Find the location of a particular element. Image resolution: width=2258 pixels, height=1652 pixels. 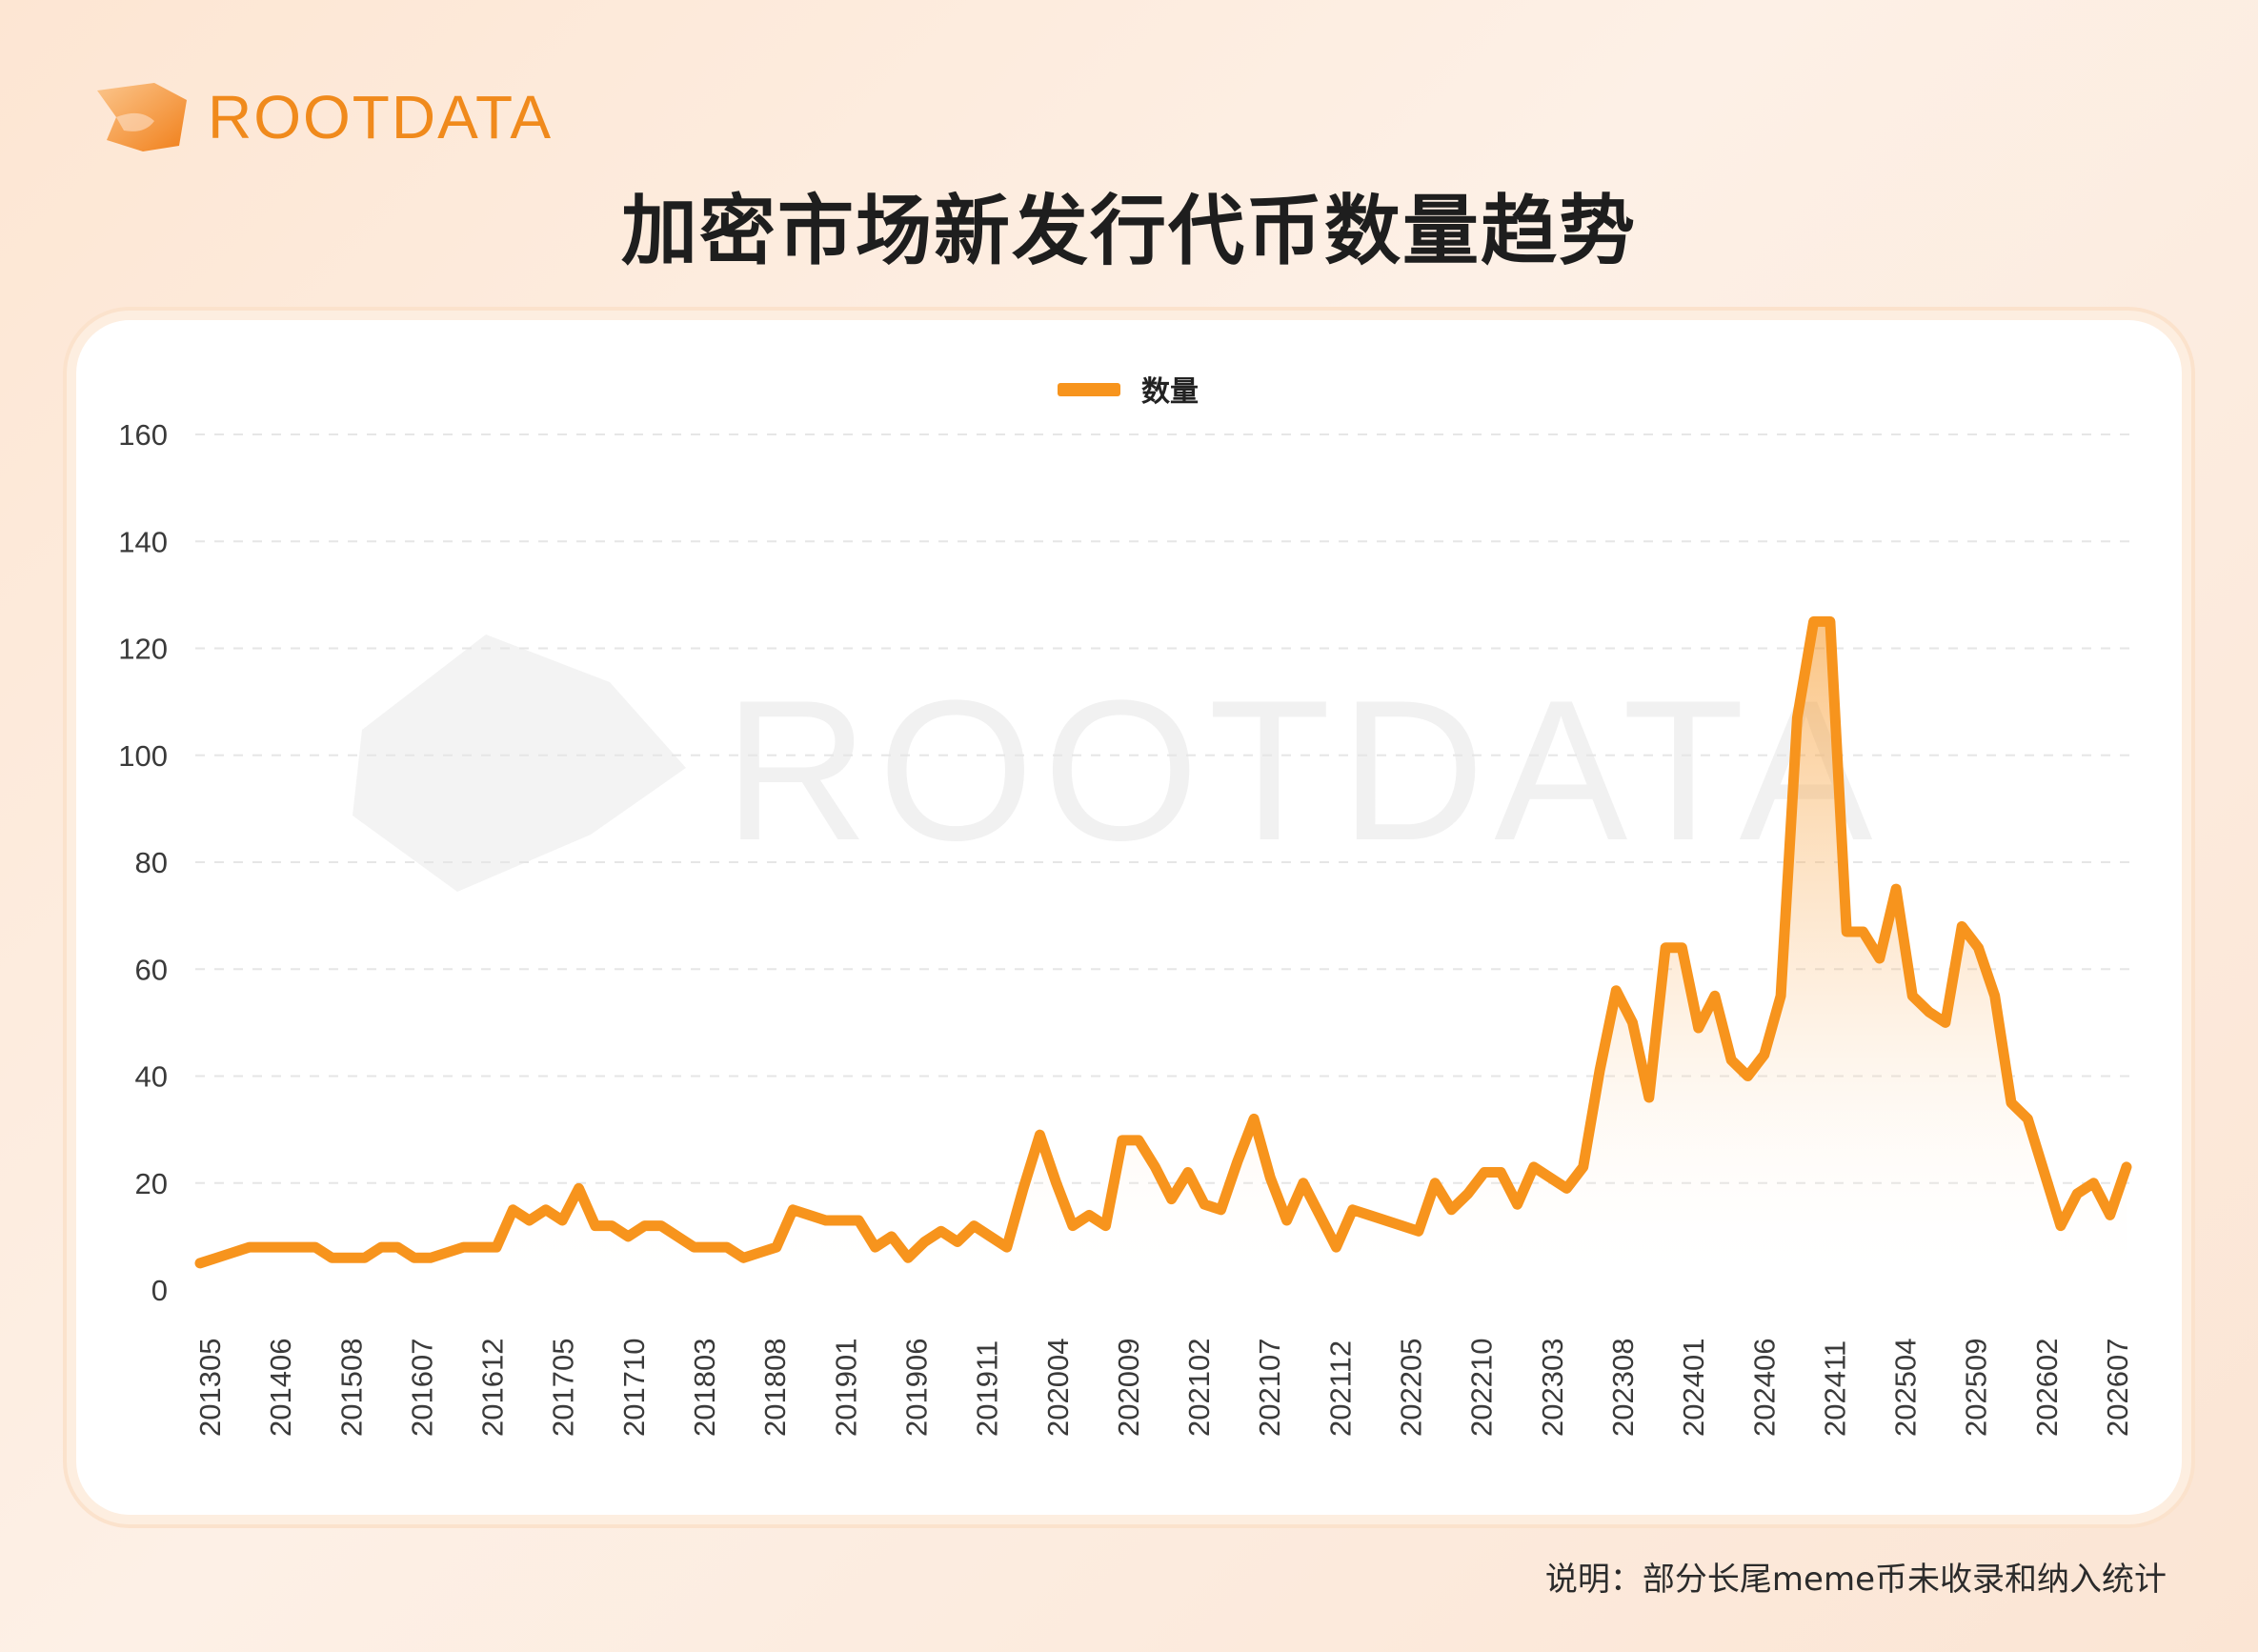

x-tick-label: 202504 is located at coordinates (1906, 1388).